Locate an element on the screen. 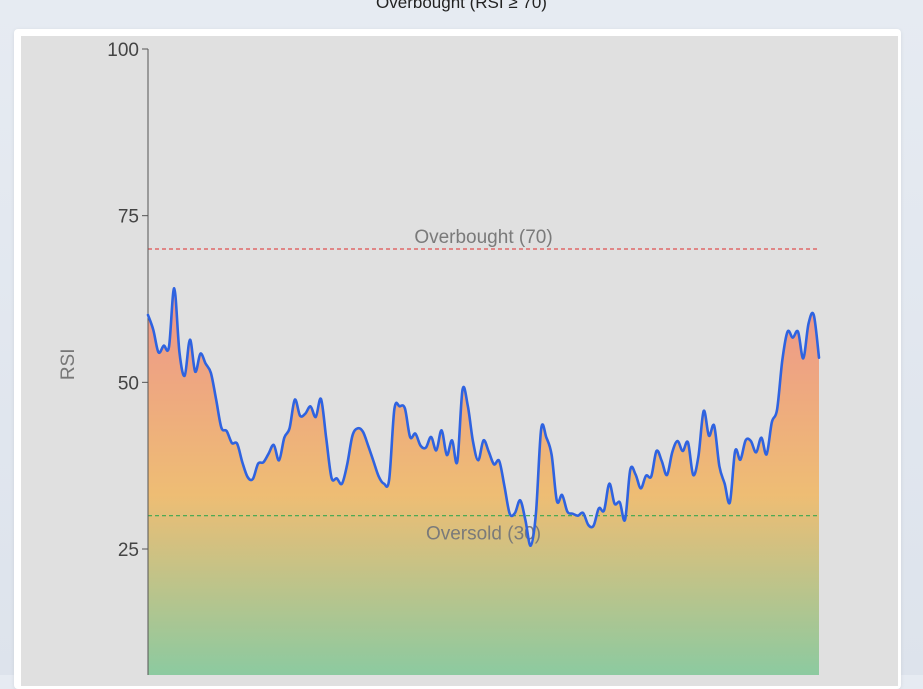 The image size is (923, 689). y-tick-label-100: 100 is located at coordinates (123, 50).